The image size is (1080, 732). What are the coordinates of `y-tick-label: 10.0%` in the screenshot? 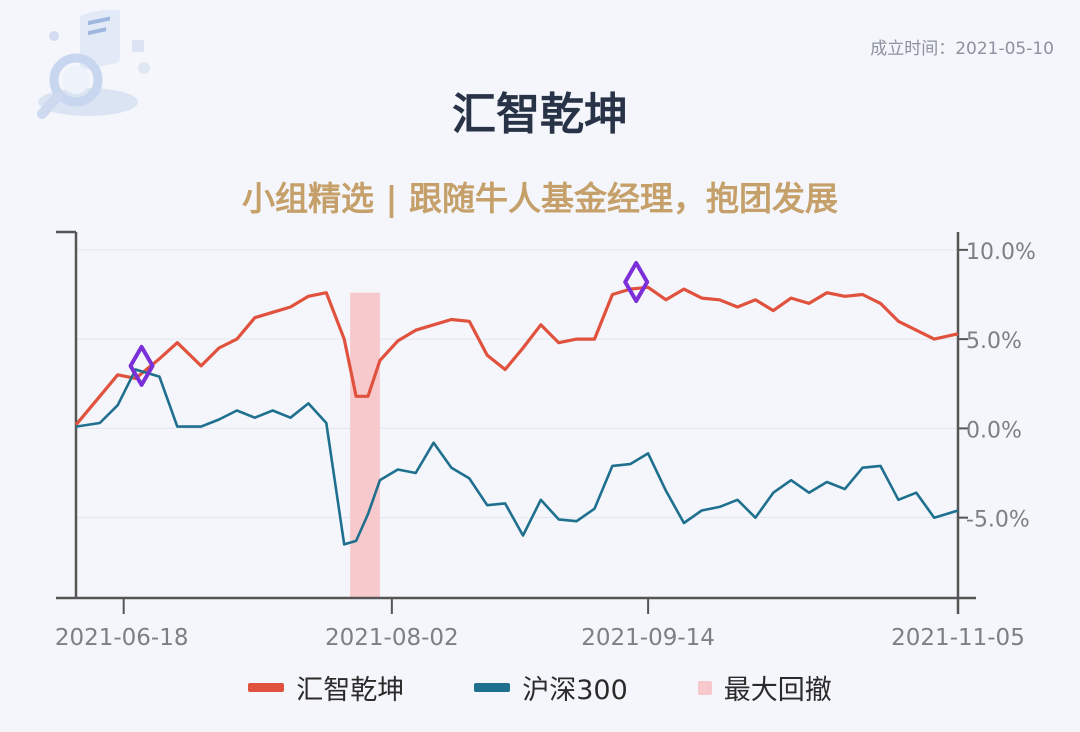 It's located at (1001, 252).